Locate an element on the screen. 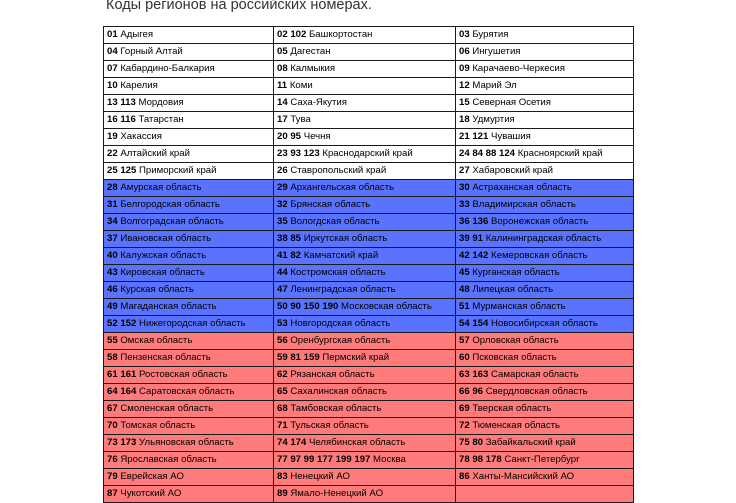 The height and width of the screenshot is (503, 736). region-name: Приморский край is located at coordinates (178, 170).